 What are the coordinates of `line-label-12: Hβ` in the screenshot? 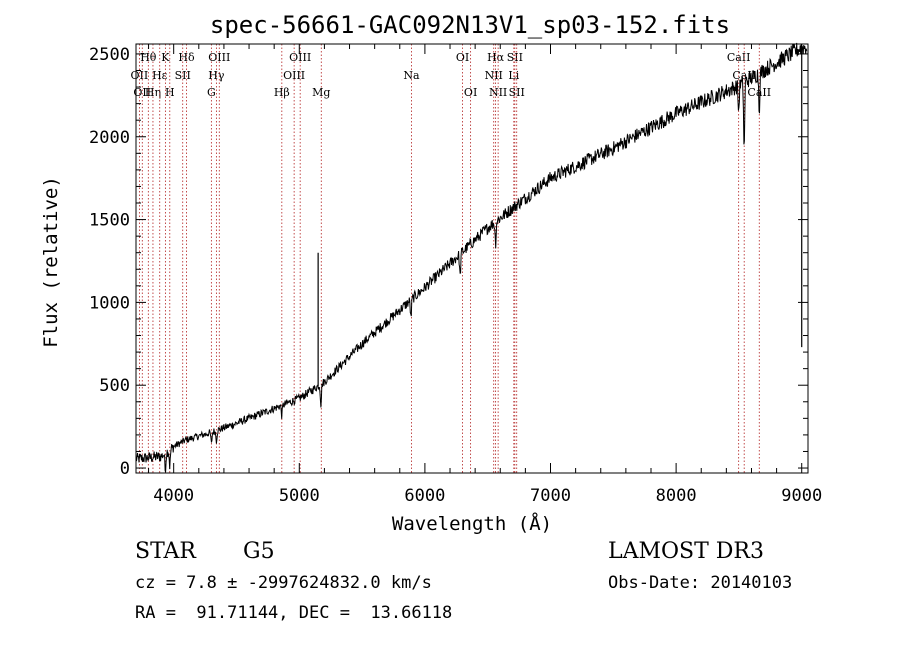 It's located at (282, 92).